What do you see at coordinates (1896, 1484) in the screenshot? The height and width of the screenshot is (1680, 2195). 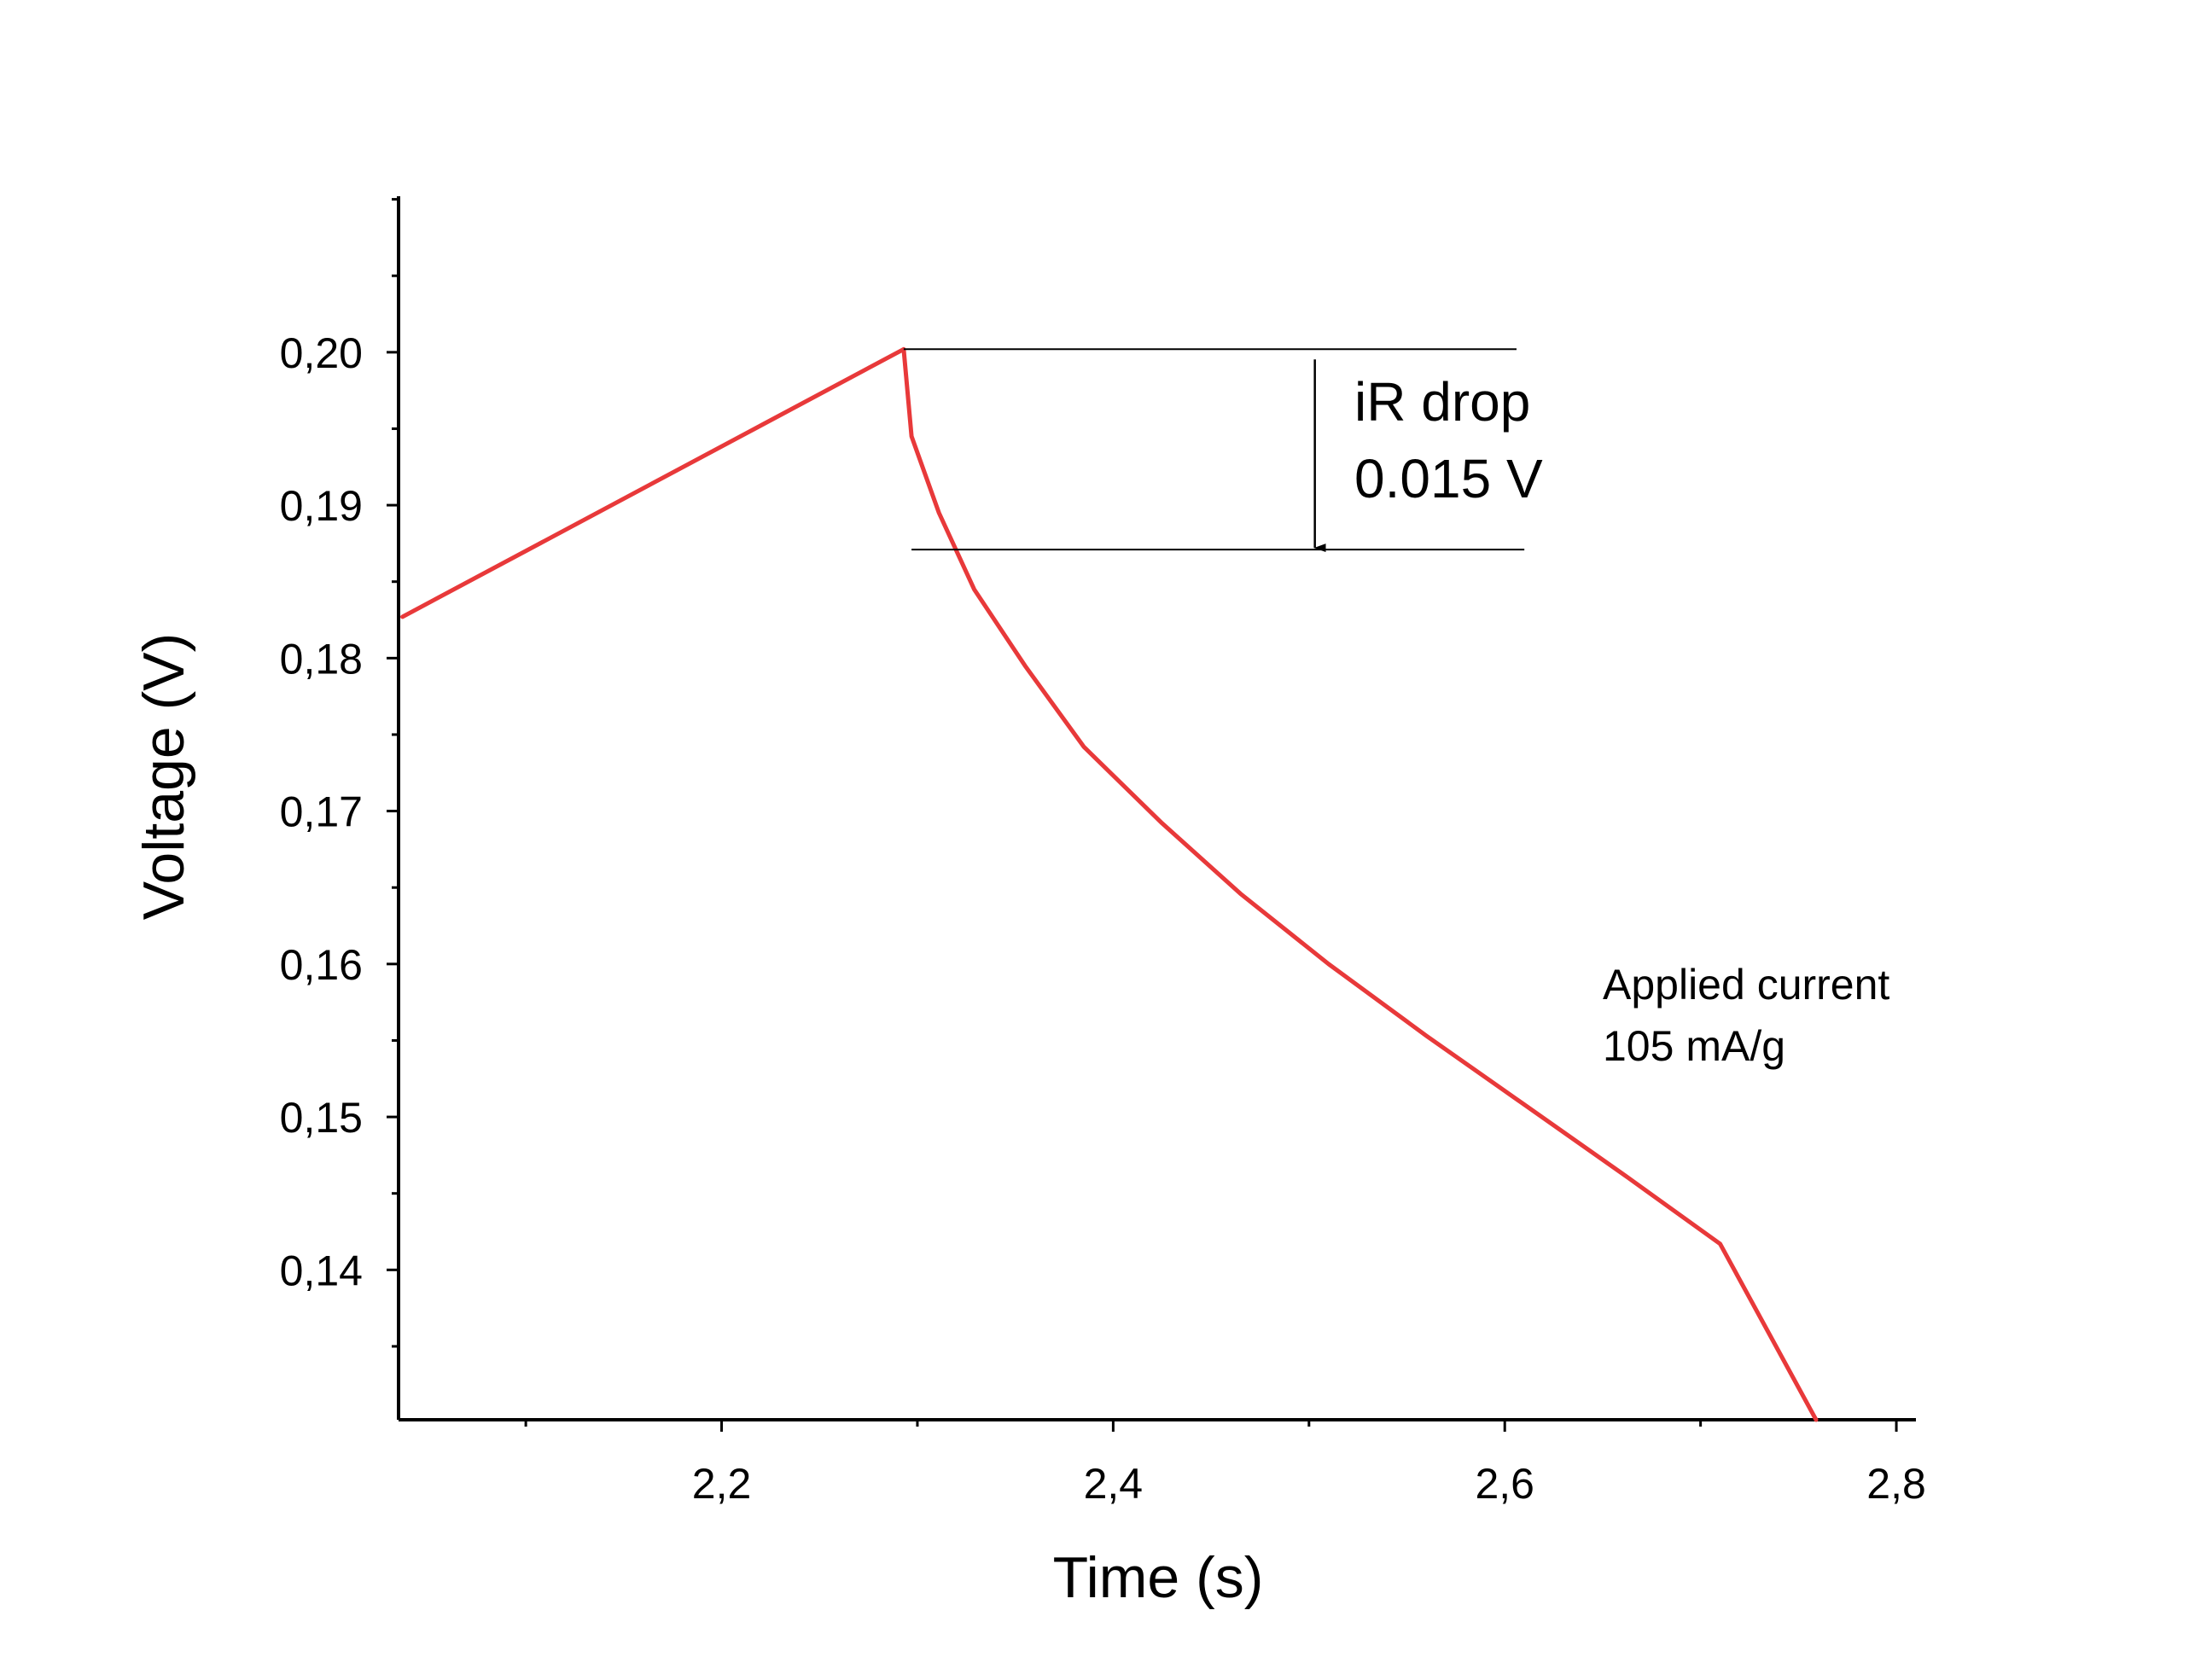 I see `x-tick-label: 2,8` at bounding box center [1896, 1484].